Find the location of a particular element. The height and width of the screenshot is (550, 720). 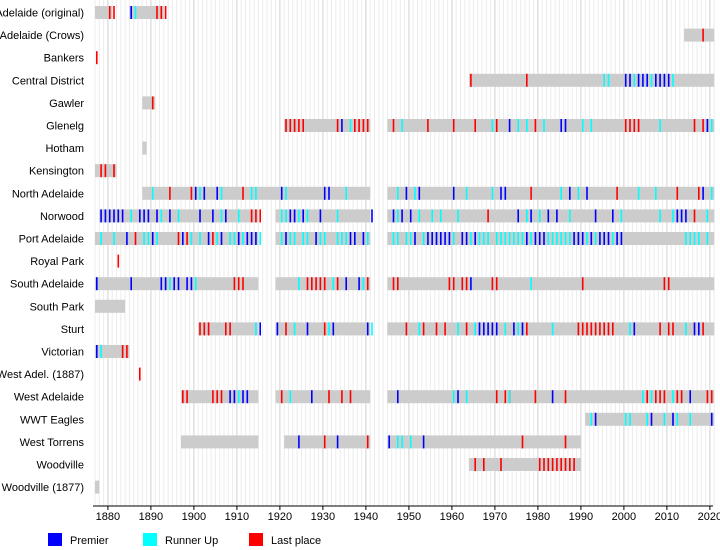

team-label: Woodville (1877) is located at coordinates (43, 488).